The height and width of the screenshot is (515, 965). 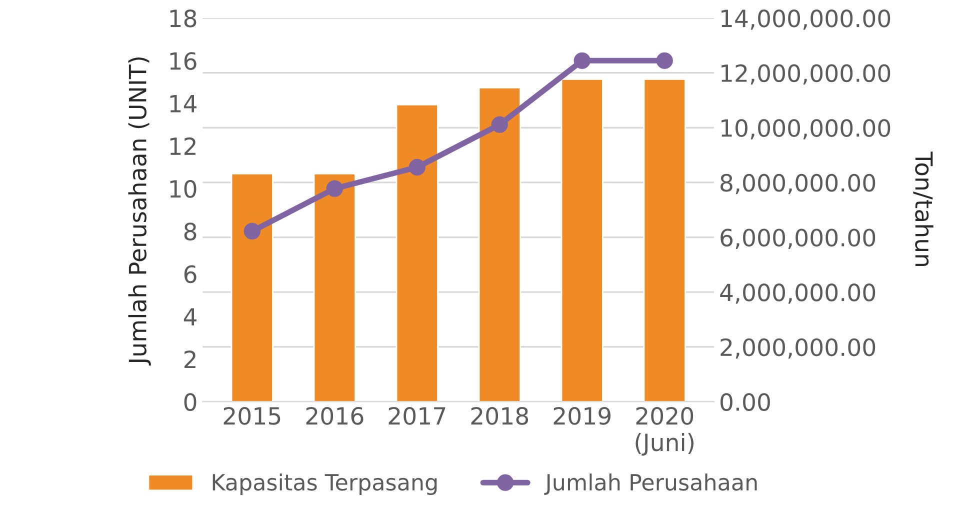 What do you see at coordinates (665, 431) in the screenshot?
I see `x-tick-label: 2020 (Juni)` at bounding box center [665, 431].